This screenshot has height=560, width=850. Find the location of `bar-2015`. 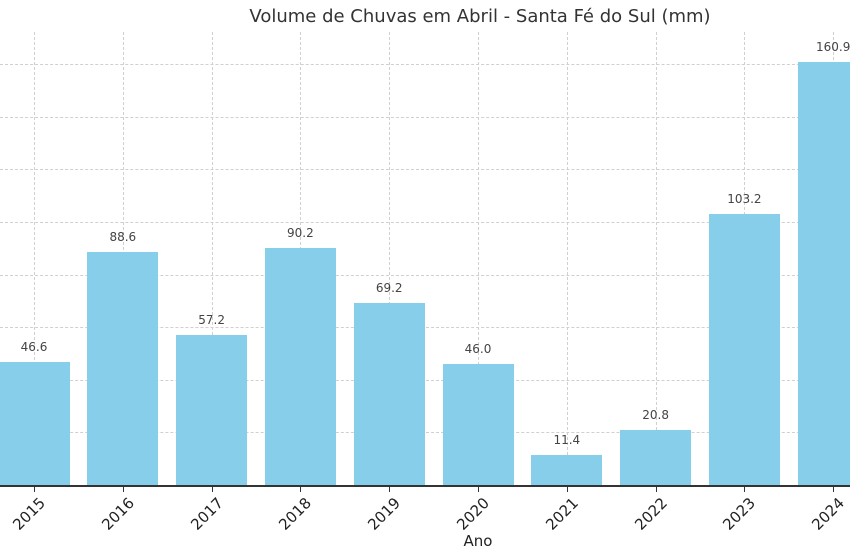

bar-2015 is located at coordinates (35, 423).